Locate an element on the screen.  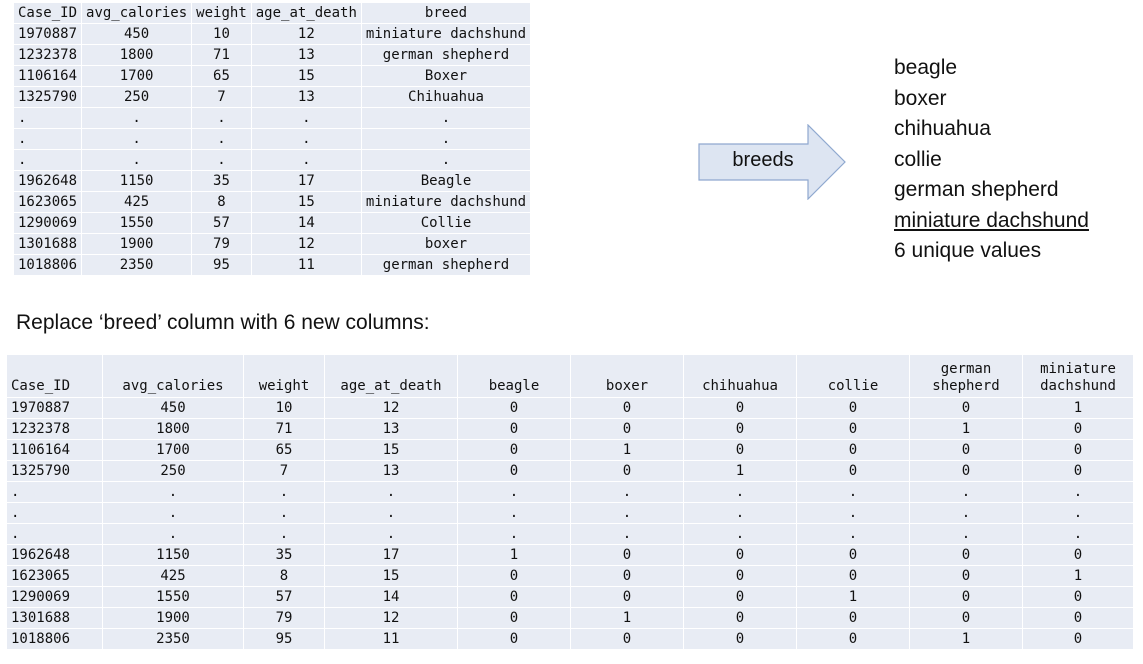
table-cell: 425 is located at coordinates (137, 202).